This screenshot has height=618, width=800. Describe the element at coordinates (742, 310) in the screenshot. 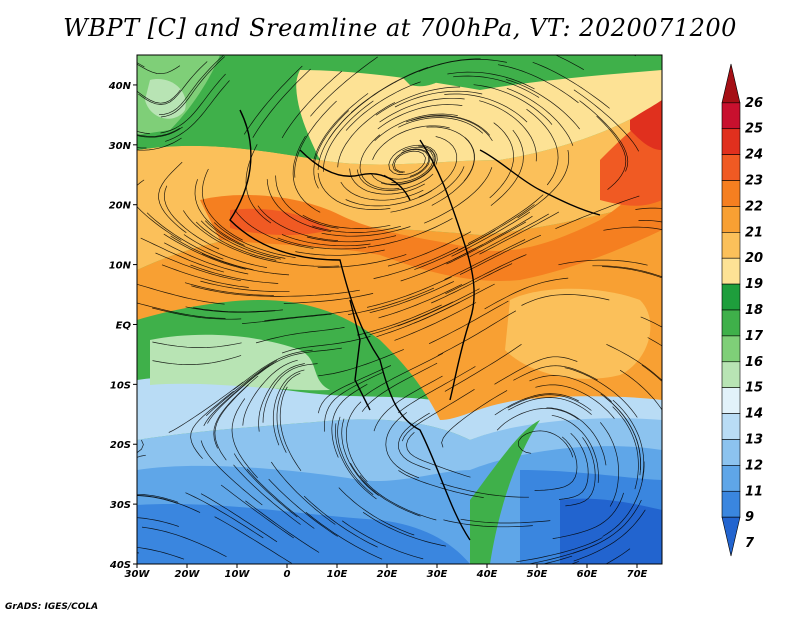

I see `colorbar: 26 25 24 23 22 21 20 19 18 17 16 15 14 13 12 11 9 7` at that location.